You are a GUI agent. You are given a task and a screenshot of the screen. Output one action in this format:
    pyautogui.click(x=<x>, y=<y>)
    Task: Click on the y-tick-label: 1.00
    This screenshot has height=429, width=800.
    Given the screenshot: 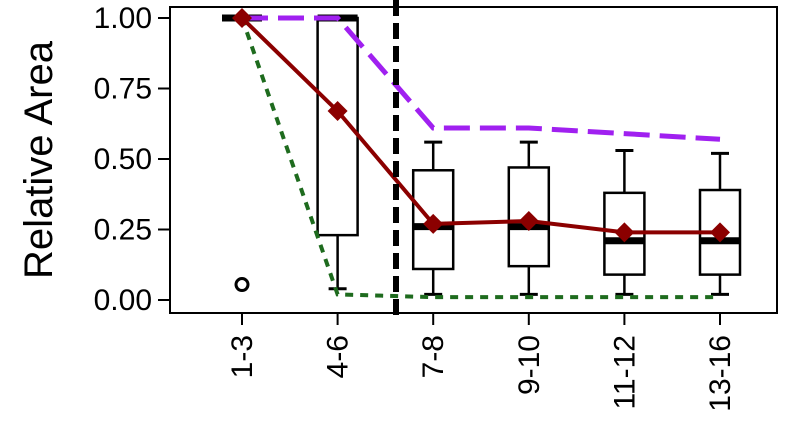 What is the action you would take?
    pyautogui.click(x=123, y=18)
    